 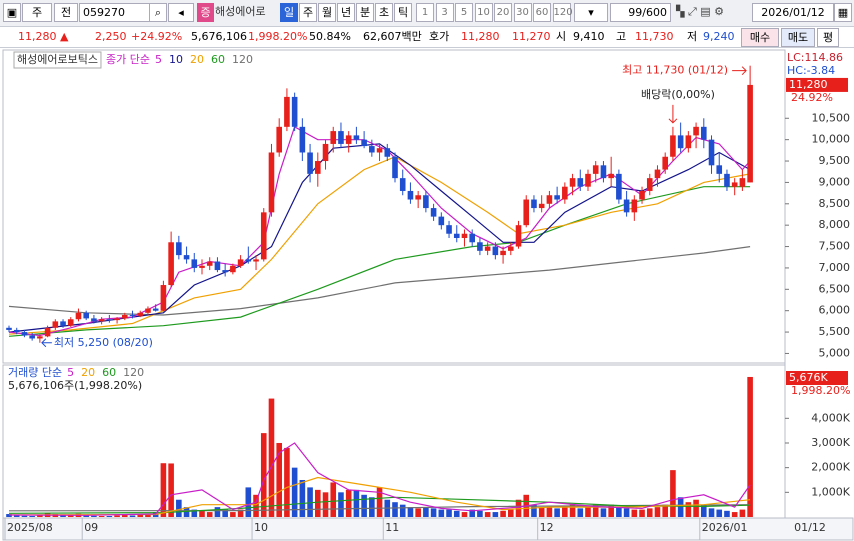 I want to click on interval-button: 1, so click(x=425, y=12).